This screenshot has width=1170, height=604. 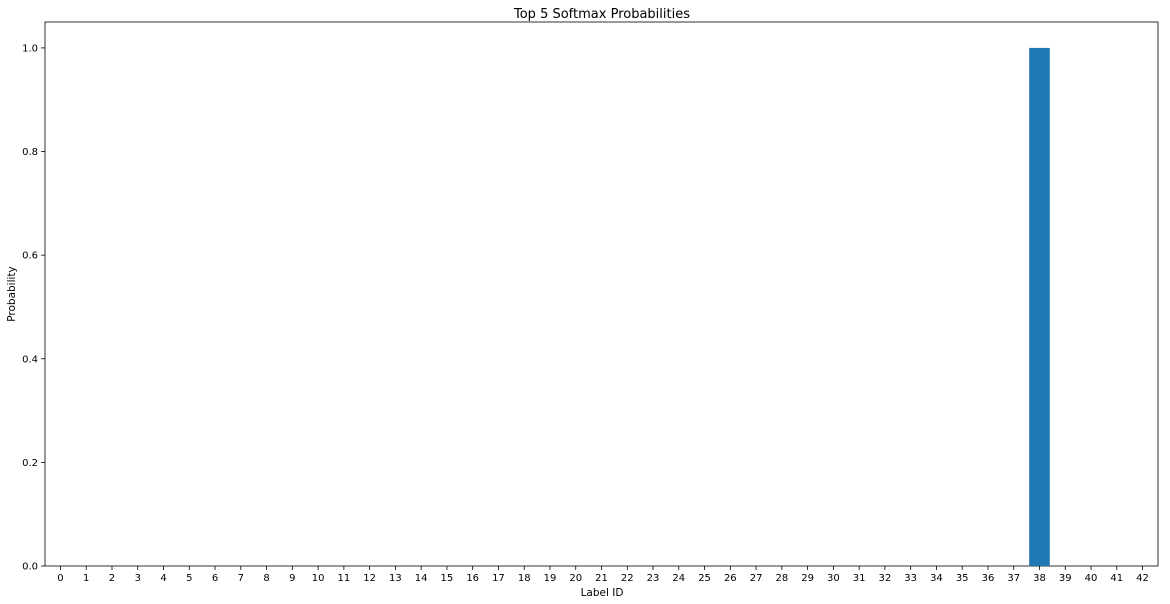 I want to click on x-tick-label: 8, so click(x=266, y=578).